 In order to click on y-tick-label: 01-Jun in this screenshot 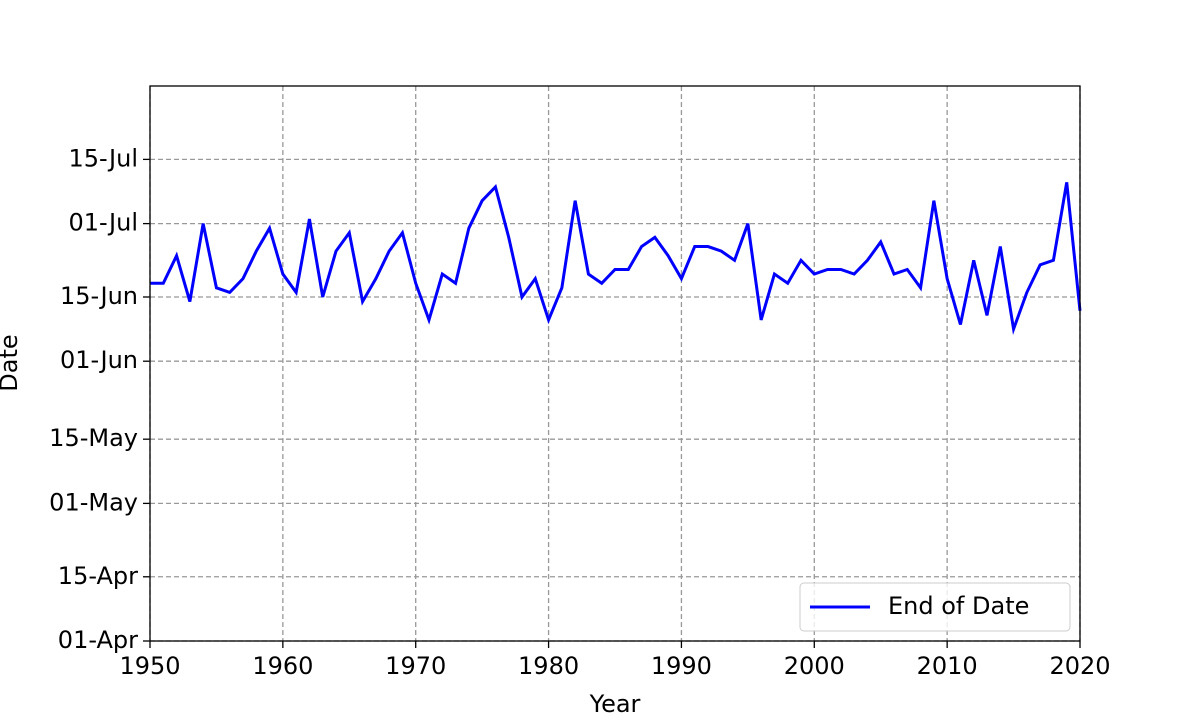, I will do `click(99, 360)`.